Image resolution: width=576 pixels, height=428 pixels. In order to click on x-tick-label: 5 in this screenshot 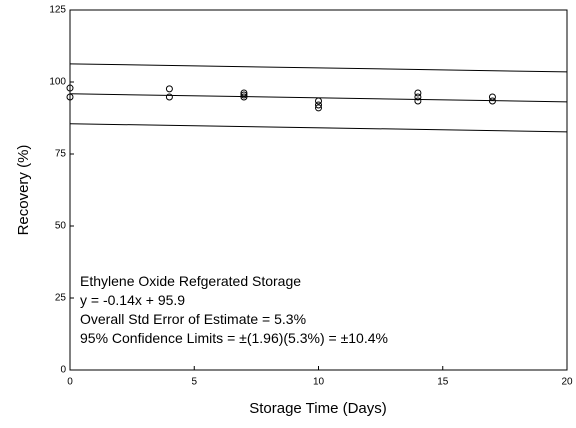, I will do `click(194, 382)`.